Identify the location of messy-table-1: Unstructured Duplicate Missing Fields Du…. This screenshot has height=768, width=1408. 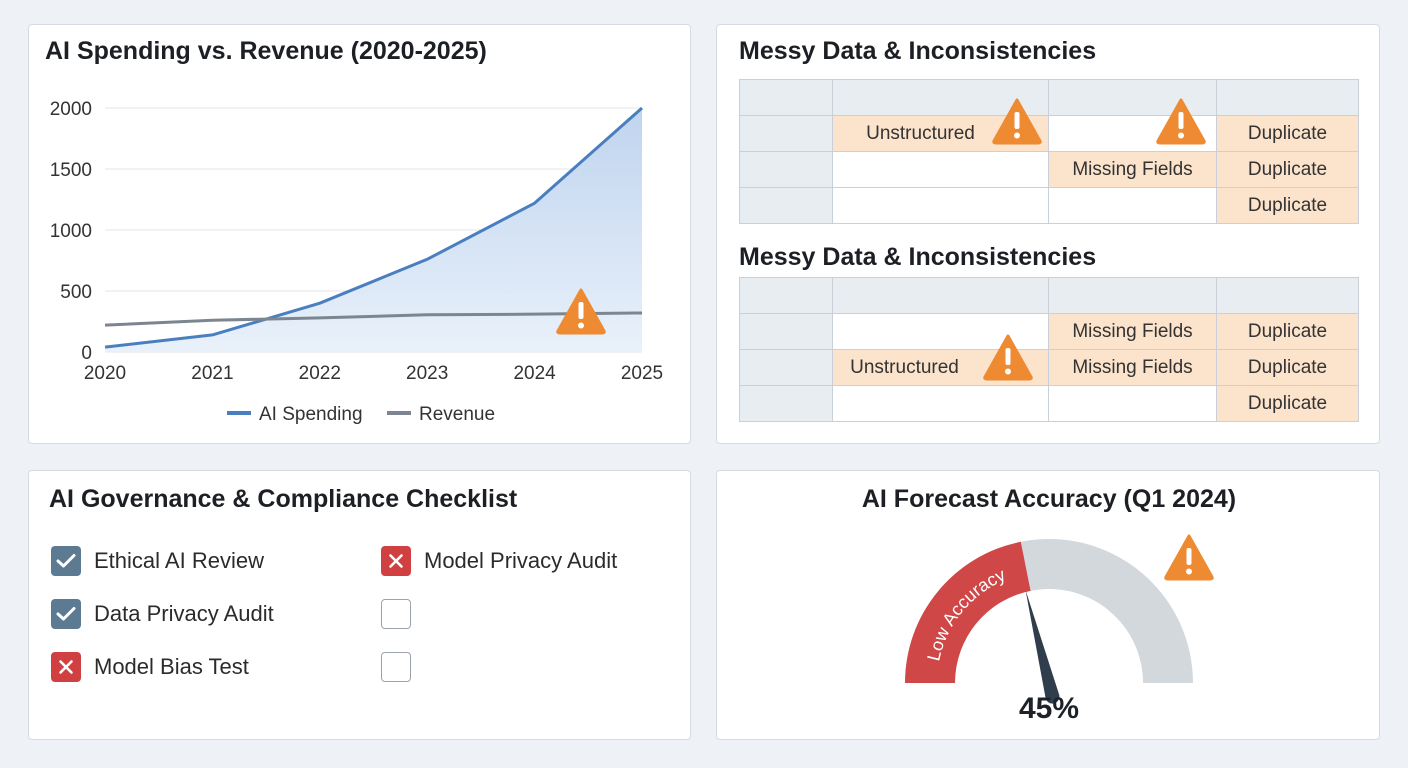
(1049, 151).